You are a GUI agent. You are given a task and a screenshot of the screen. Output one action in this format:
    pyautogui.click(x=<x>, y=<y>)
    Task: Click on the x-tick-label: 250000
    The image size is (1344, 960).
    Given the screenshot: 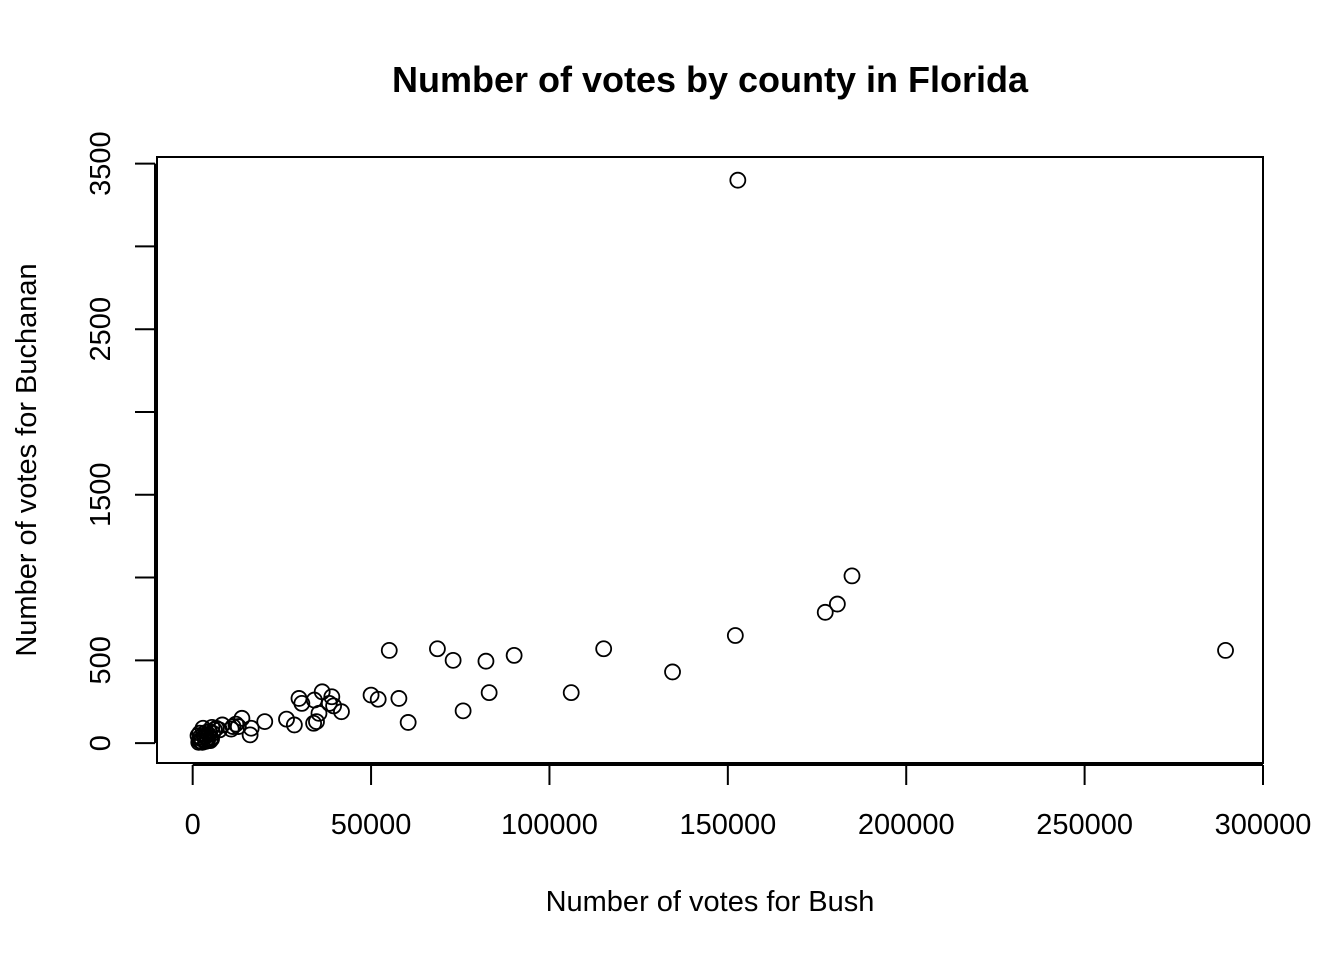 What is the action you would take?
    pyautogui.click(x=1084, y=825)
    